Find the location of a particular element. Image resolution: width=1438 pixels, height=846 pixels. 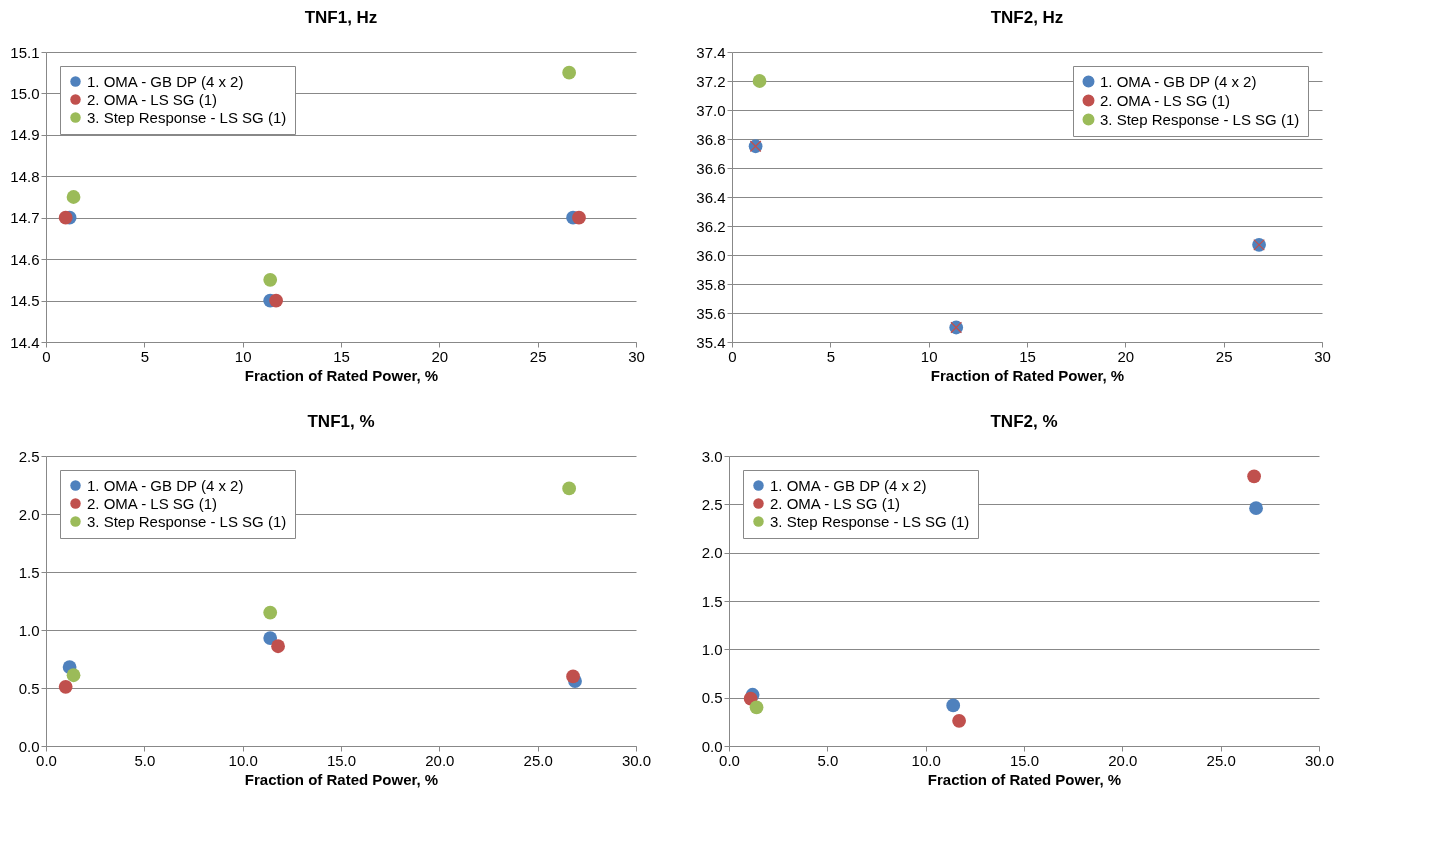

y-tick-label: 35.6 is located at coordinates (711, 313).